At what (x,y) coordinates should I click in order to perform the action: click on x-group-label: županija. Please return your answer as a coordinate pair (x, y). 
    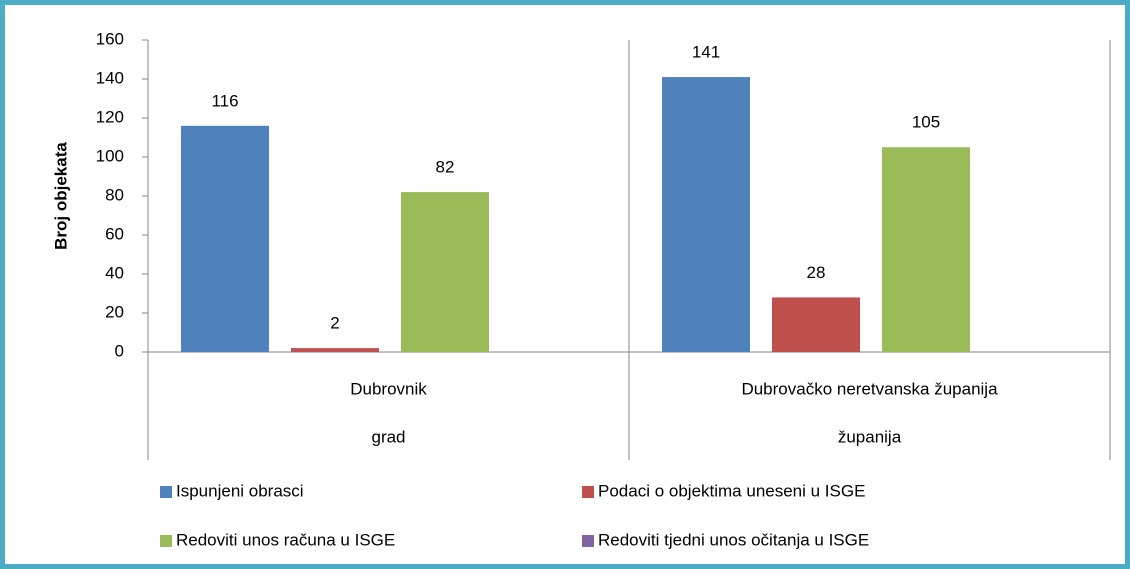
    Looking at the image, I should click on (870, 436).